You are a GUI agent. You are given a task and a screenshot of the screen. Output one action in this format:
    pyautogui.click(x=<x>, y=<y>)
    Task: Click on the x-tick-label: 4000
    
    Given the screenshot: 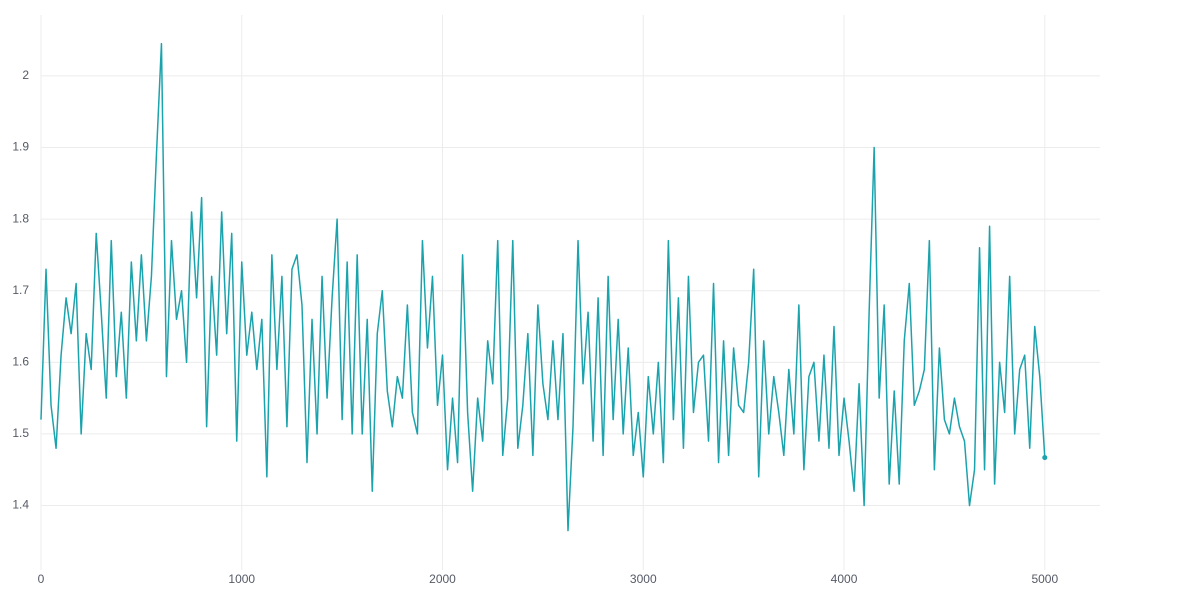 What is the action you would take?
    pyautogui.click(x=844, y=579)
    